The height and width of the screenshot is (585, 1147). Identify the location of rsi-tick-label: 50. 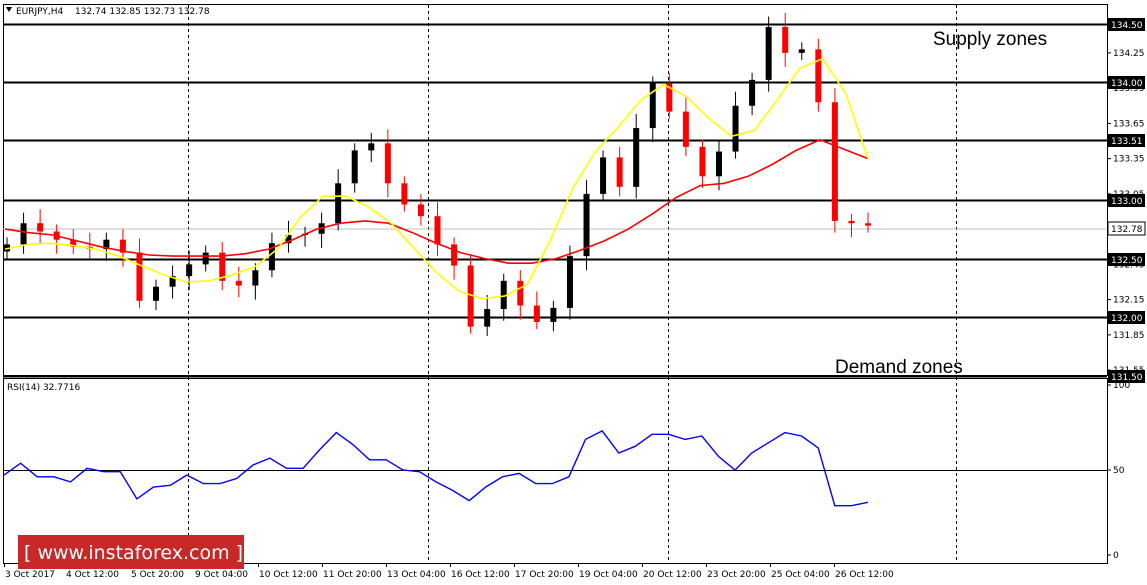
(1119, 471).